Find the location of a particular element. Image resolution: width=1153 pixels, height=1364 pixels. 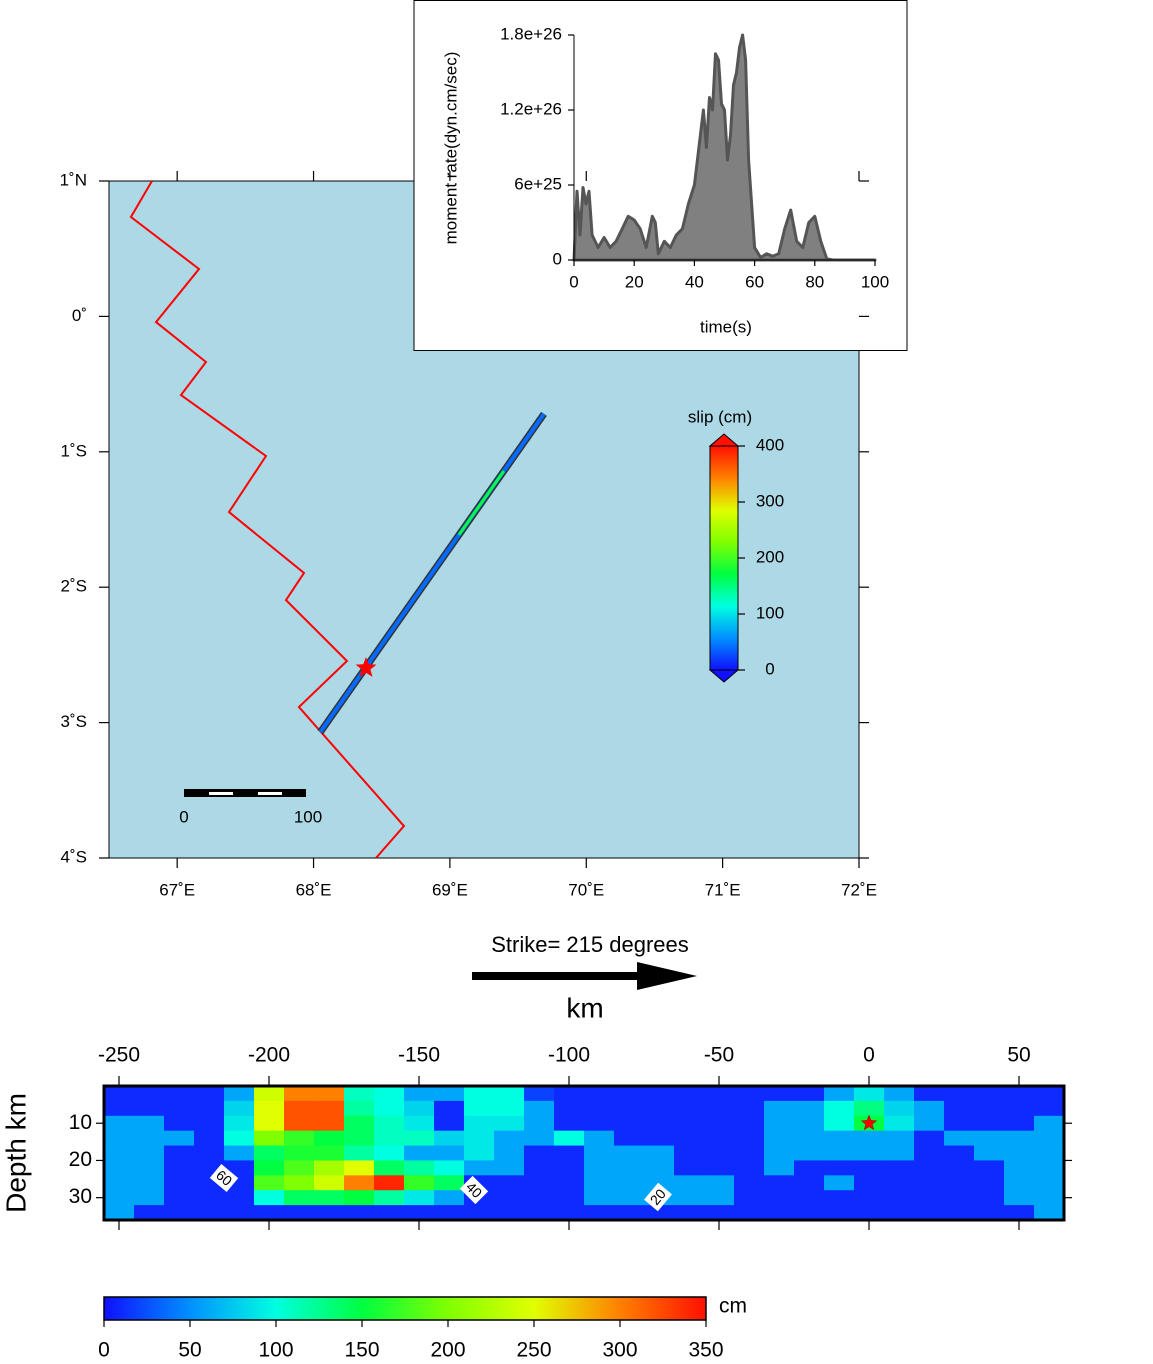

x-tick-label: 70˚E is located at coordinates (586, 889).